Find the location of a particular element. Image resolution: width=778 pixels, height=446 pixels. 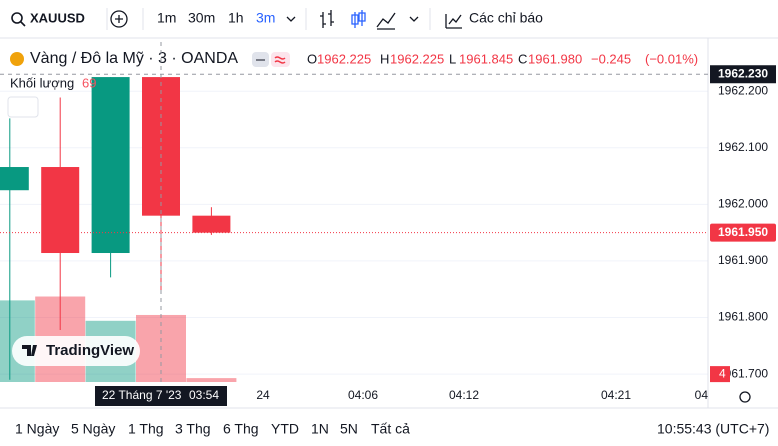

status-icon is located at coordinates (280, 60).